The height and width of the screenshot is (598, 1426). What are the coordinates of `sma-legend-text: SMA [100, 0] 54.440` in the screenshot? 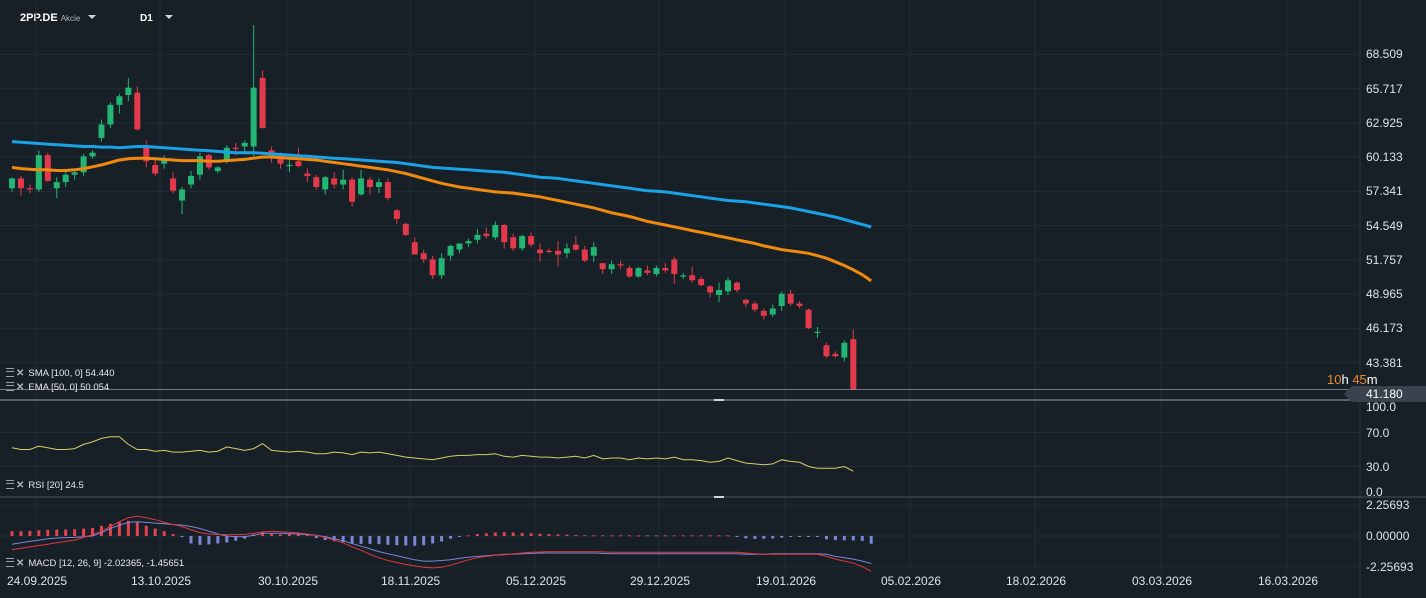 It's located at (71, 373).